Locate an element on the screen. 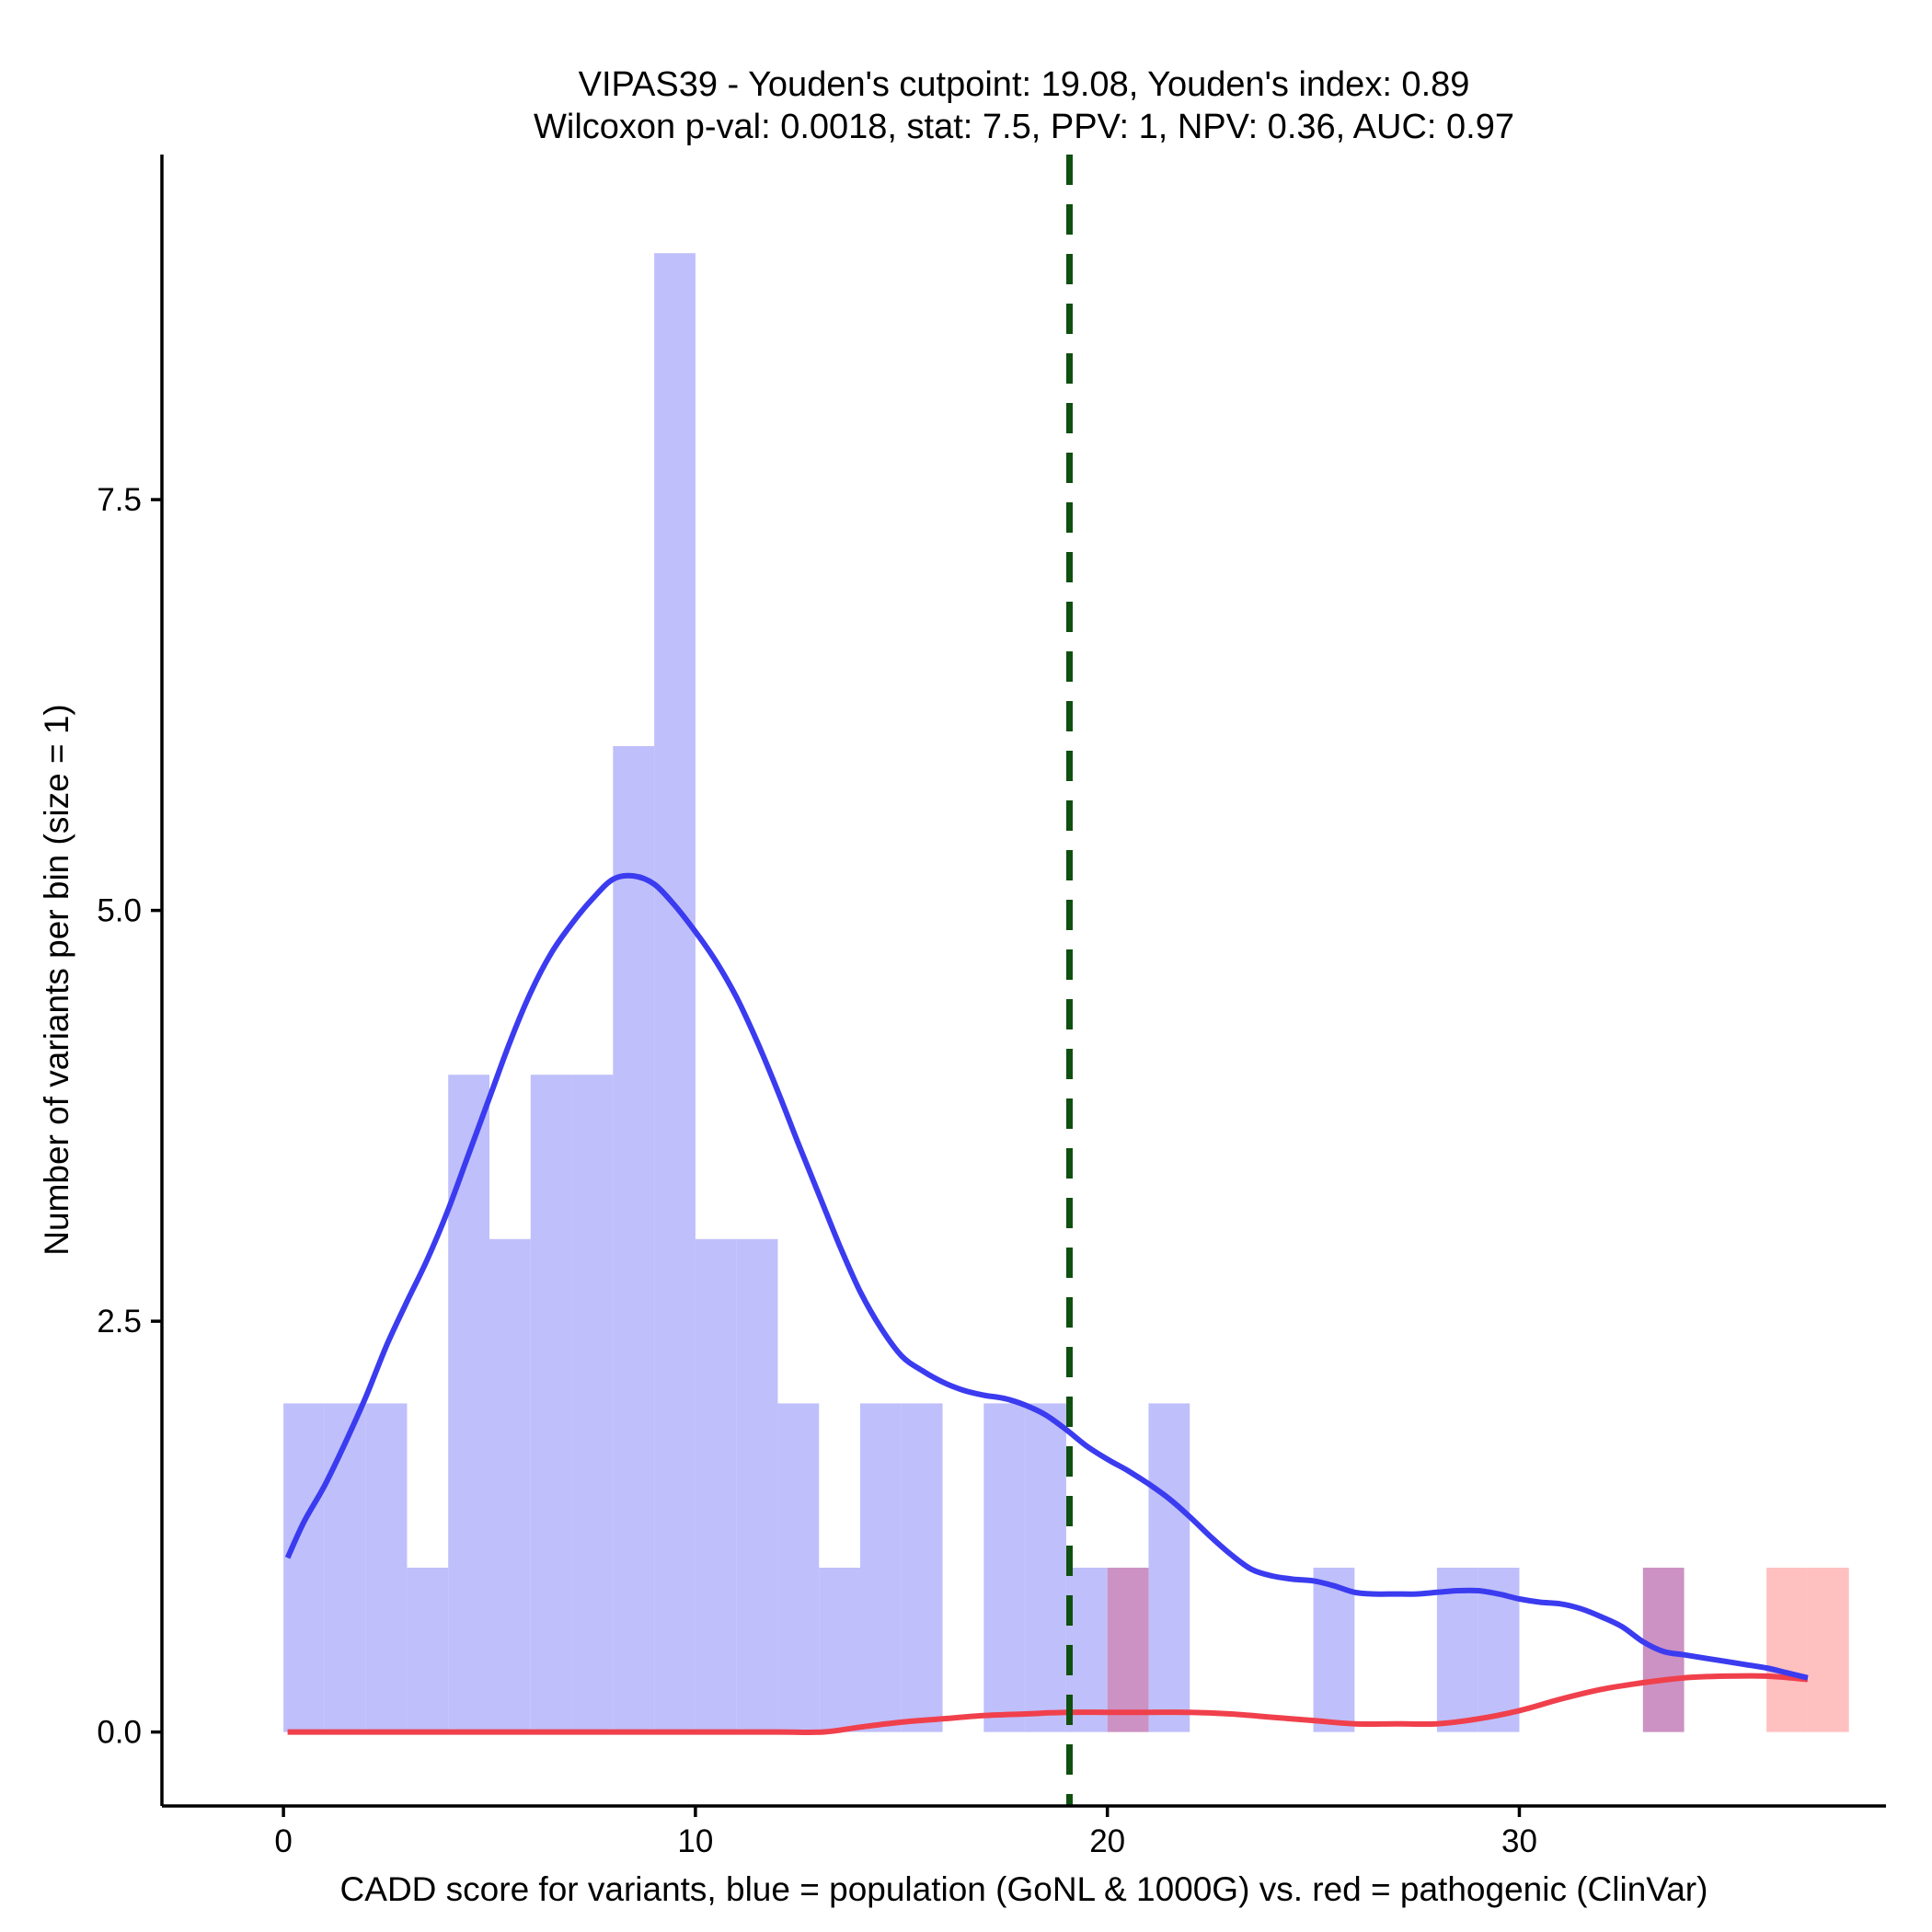 The width and height of the screenshot is (1932, 1932). y-axis-label: Number of variants per bin (size = 1) is located at coordinates (56, 979).